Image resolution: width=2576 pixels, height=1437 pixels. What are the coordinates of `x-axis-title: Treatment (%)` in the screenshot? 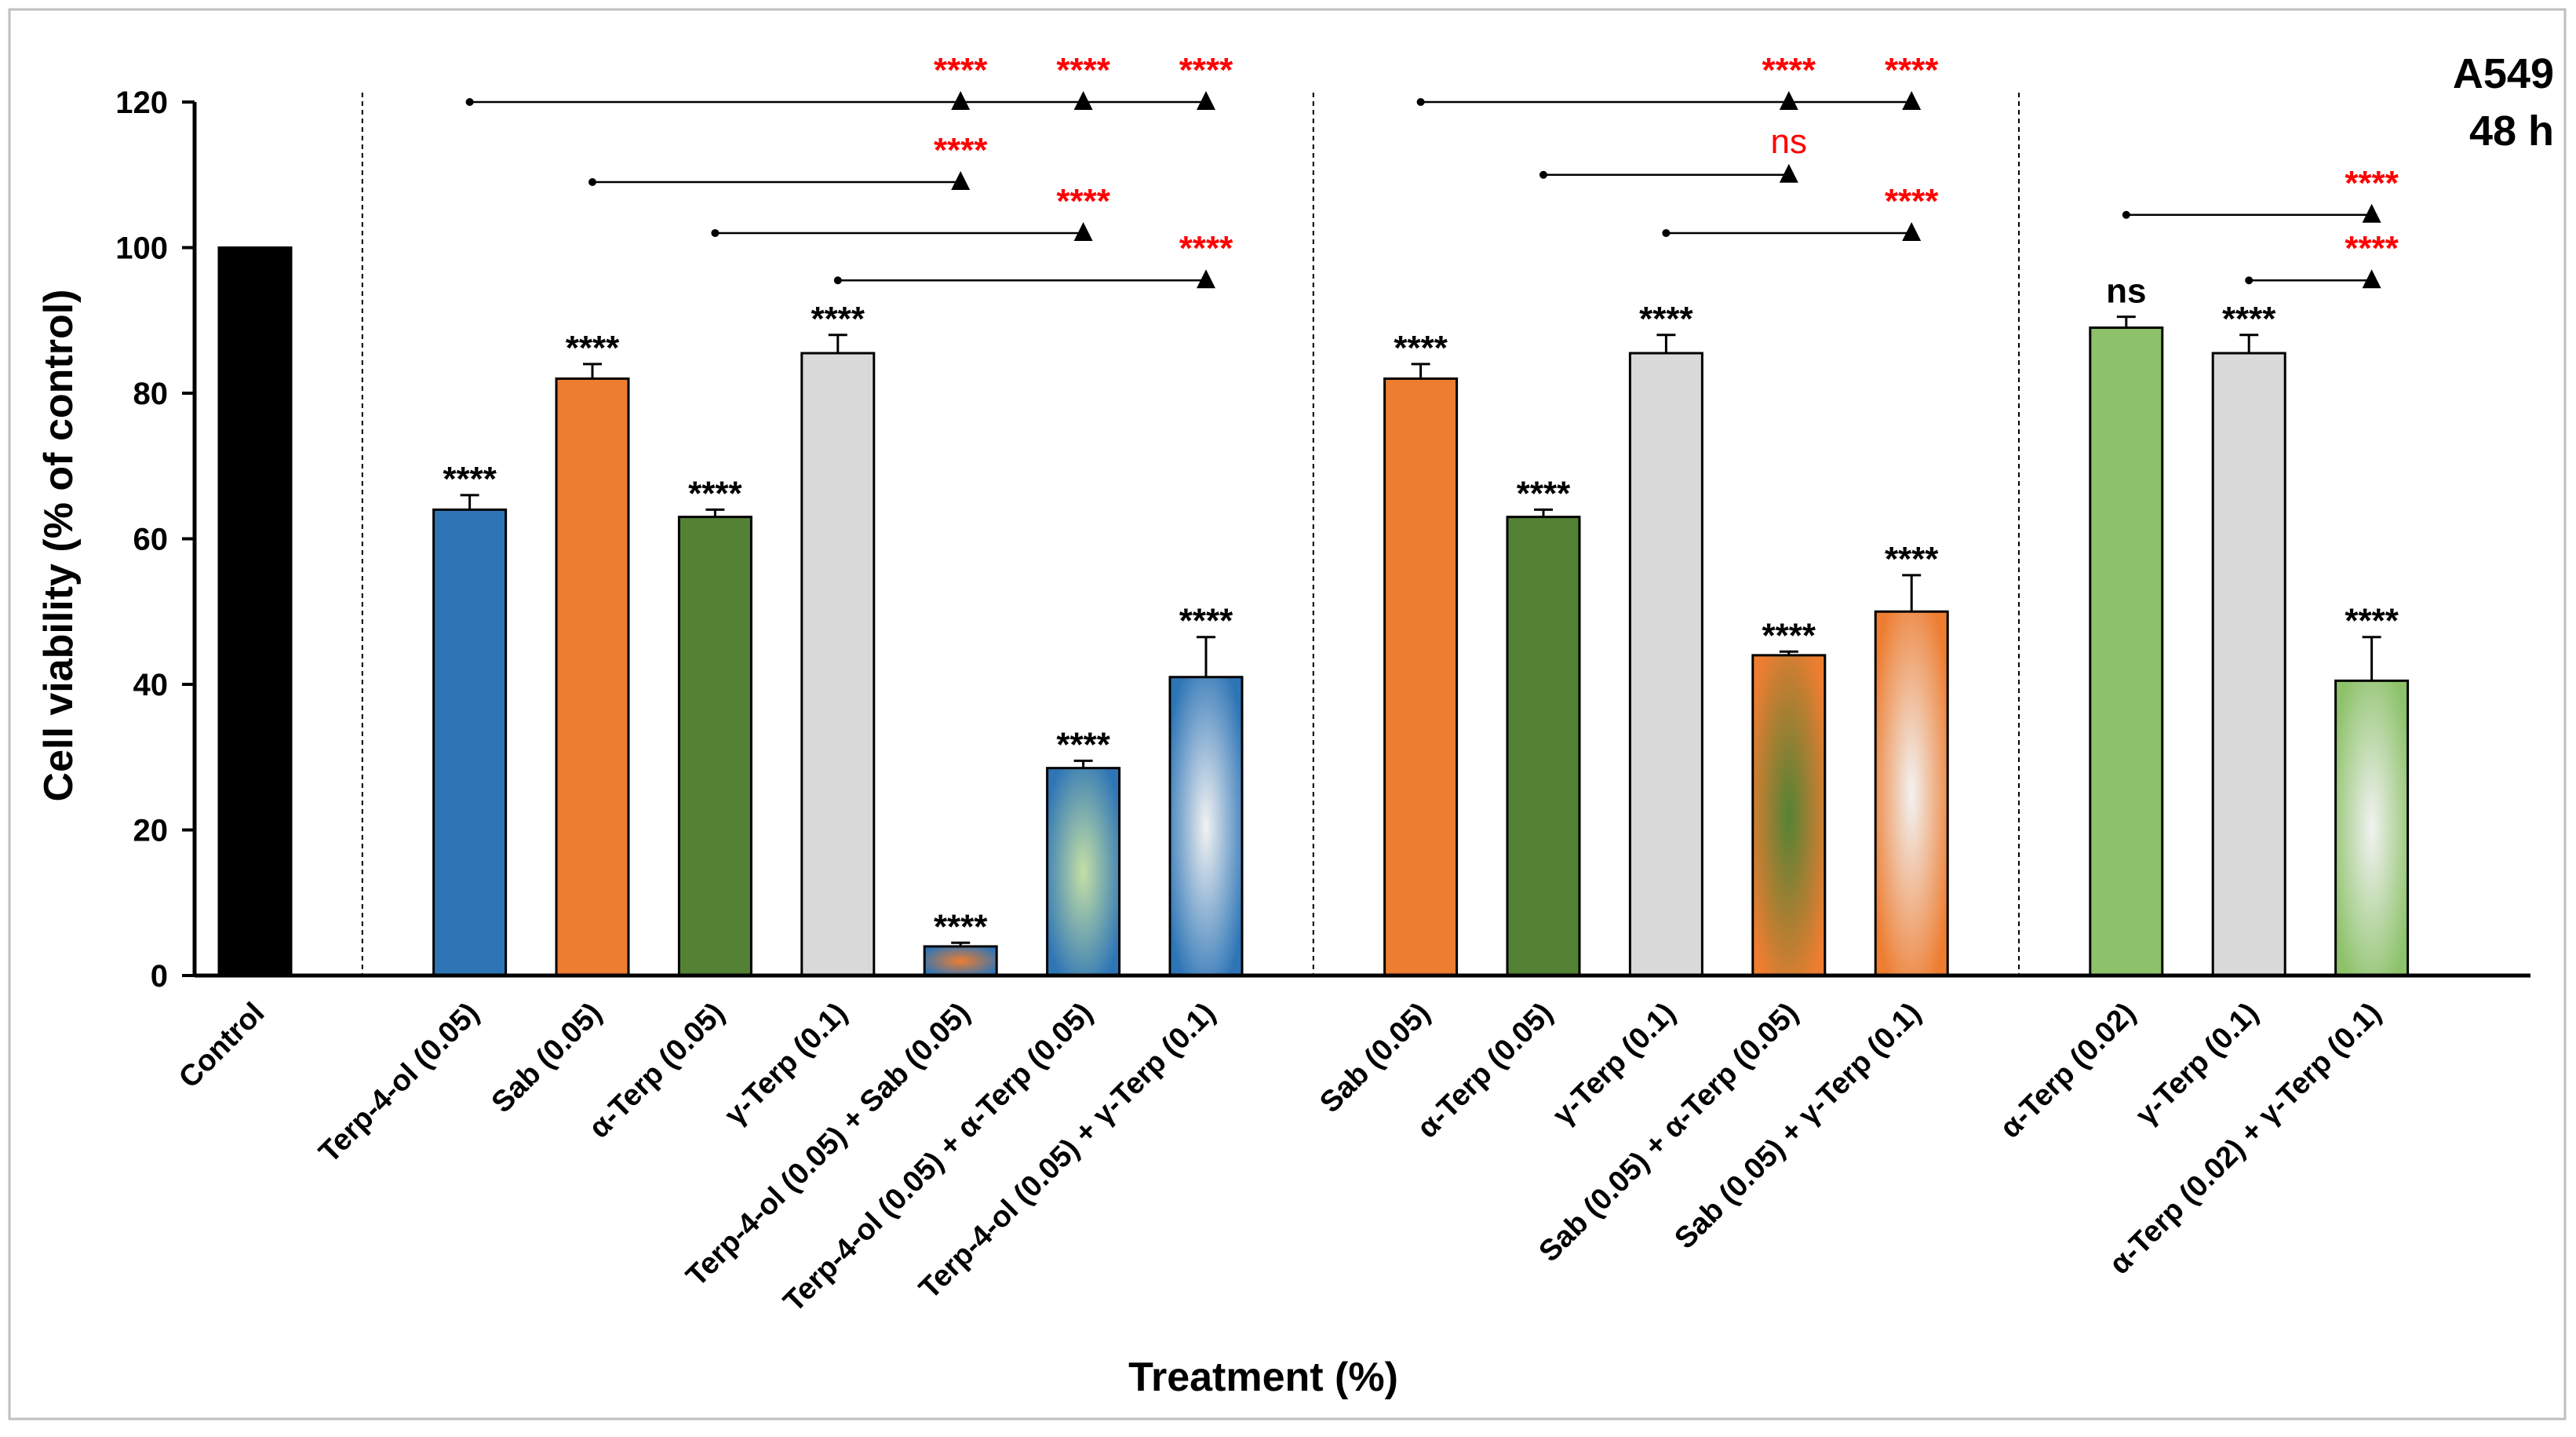 It's located at (1263, 1377).